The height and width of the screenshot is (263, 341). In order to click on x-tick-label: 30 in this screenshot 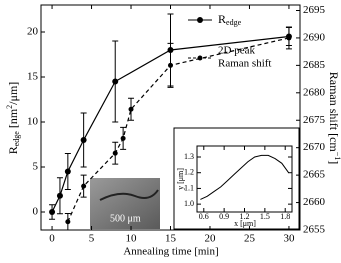, I will do `click(289, 239)`.